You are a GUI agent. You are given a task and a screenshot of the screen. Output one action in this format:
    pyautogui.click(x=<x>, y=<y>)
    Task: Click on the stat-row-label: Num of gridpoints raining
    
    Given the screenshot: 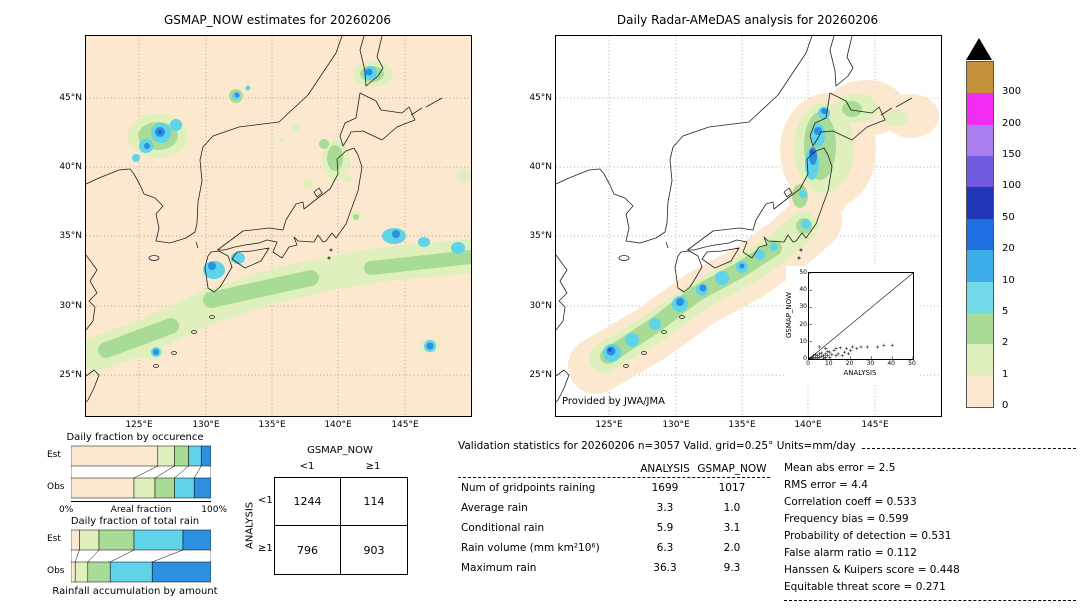 What is the action you would take?
    pyautogui.click(x=528, y=488)
    